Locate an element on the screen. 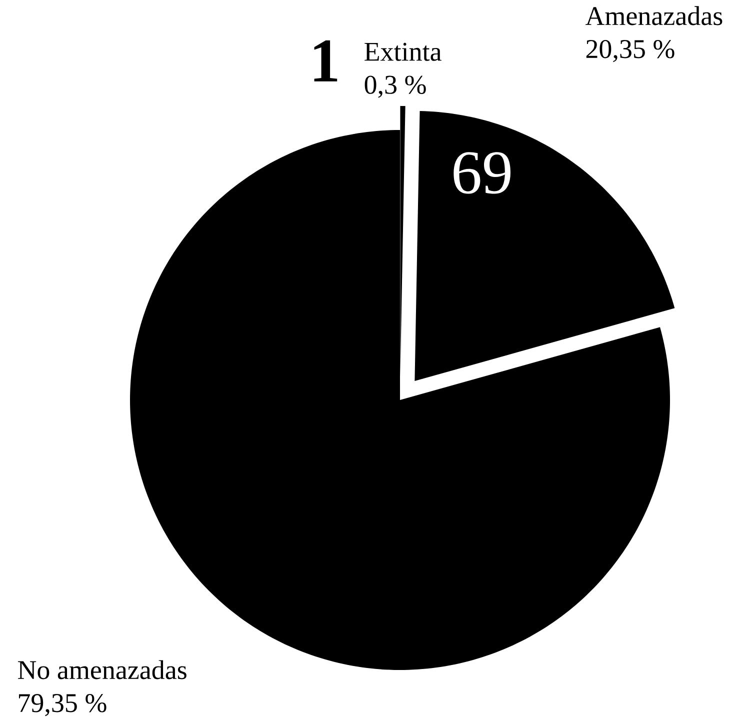 This screenshot has width=752, height=728. text: 69 is located at coordinates (482, 173).